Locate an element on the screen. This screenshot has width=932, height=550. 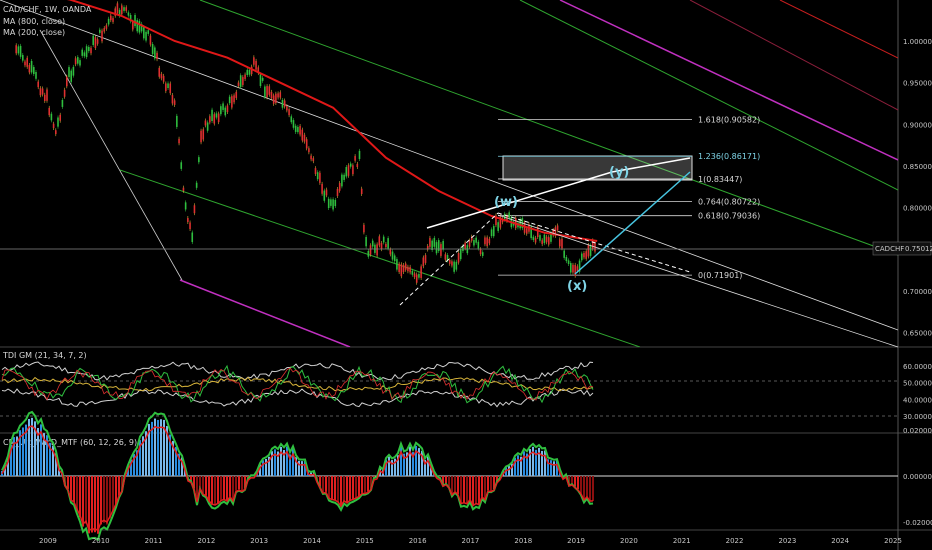
time-tick-label: 2024 is located at coordinates (840, 541).